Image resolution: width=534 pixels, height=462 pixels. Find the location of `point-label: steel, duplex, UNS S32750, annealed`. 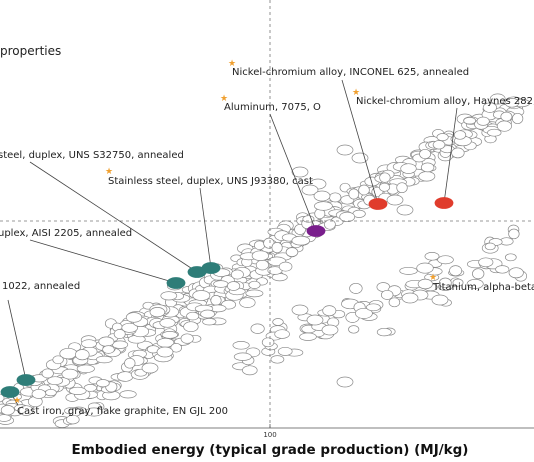

point-label: steel, duplex, UNS S32750, annealed is located at coordinates (92, 155).